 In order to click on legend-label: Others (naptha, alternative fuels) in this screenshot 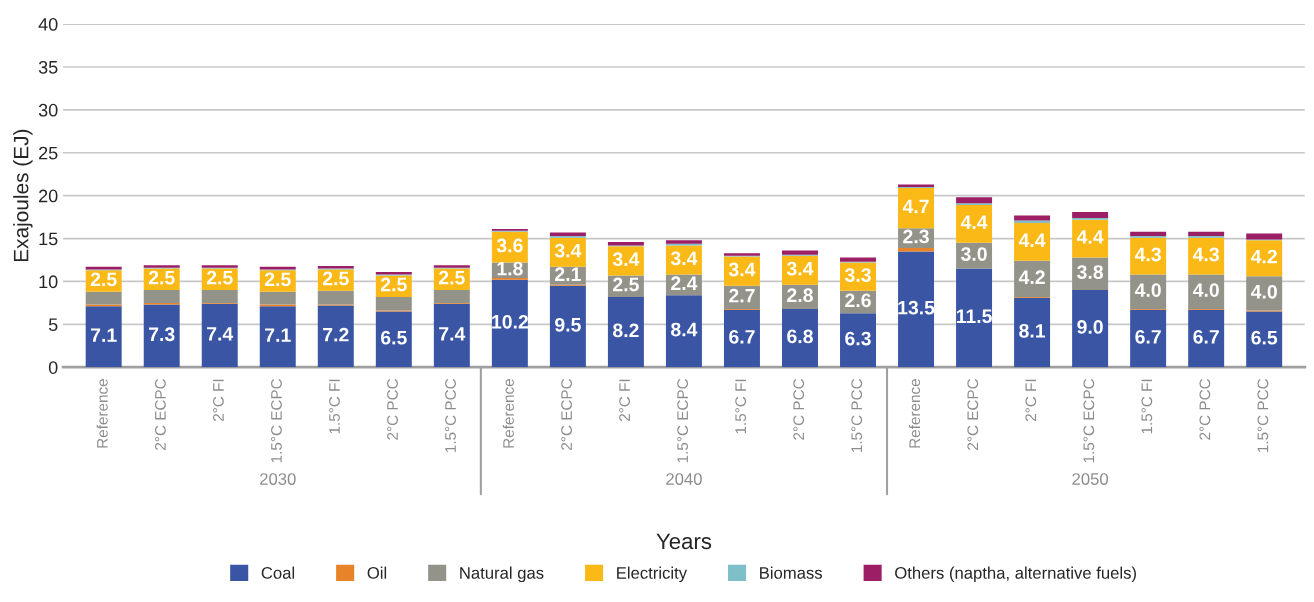, I will do `click(1015, 574)`.